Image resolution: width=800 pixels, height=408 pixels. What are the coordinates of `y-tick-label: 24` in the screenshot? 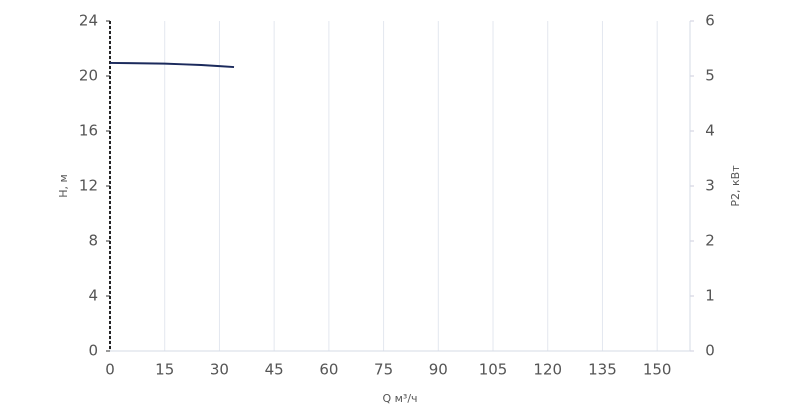 It's located at (88, 21).